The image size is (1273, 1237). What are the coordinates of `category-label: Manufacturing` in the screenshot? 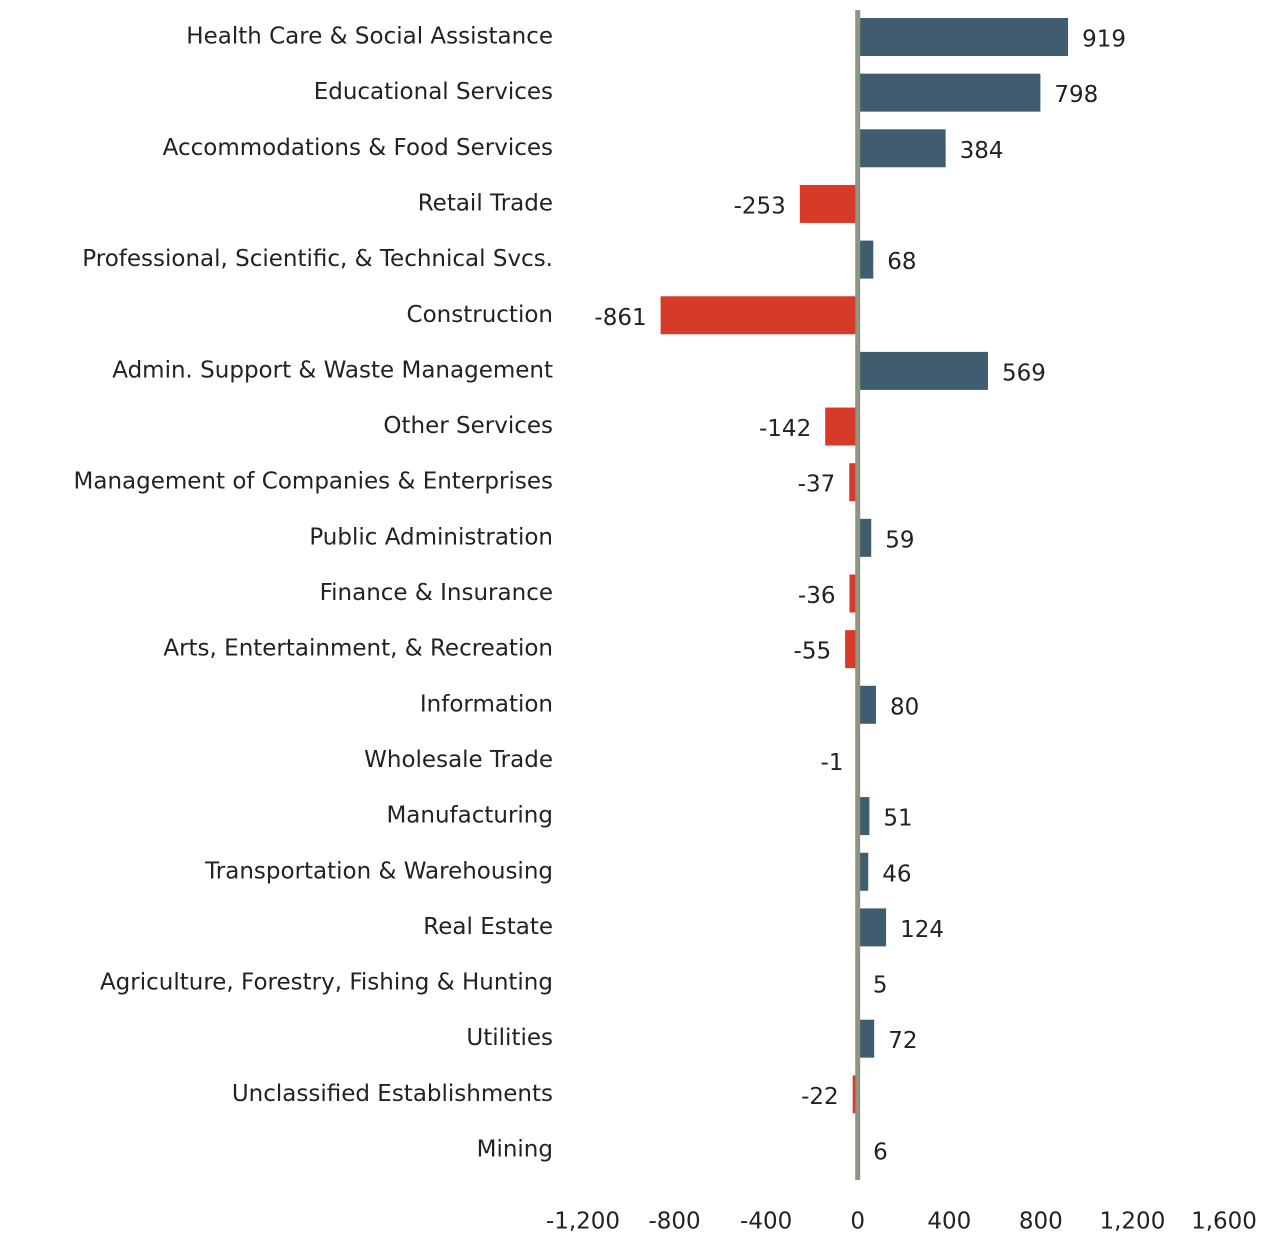 It's located at (469, 816).